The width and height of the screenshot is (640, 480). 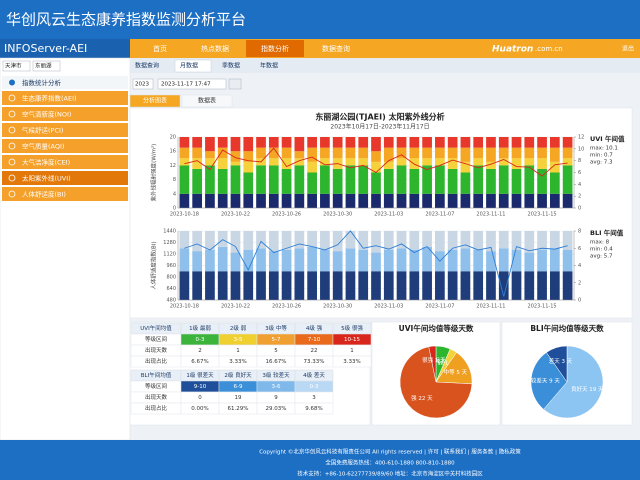 I want to click on x-tick-label: 2023-10-22, so click(x=235, y=215).